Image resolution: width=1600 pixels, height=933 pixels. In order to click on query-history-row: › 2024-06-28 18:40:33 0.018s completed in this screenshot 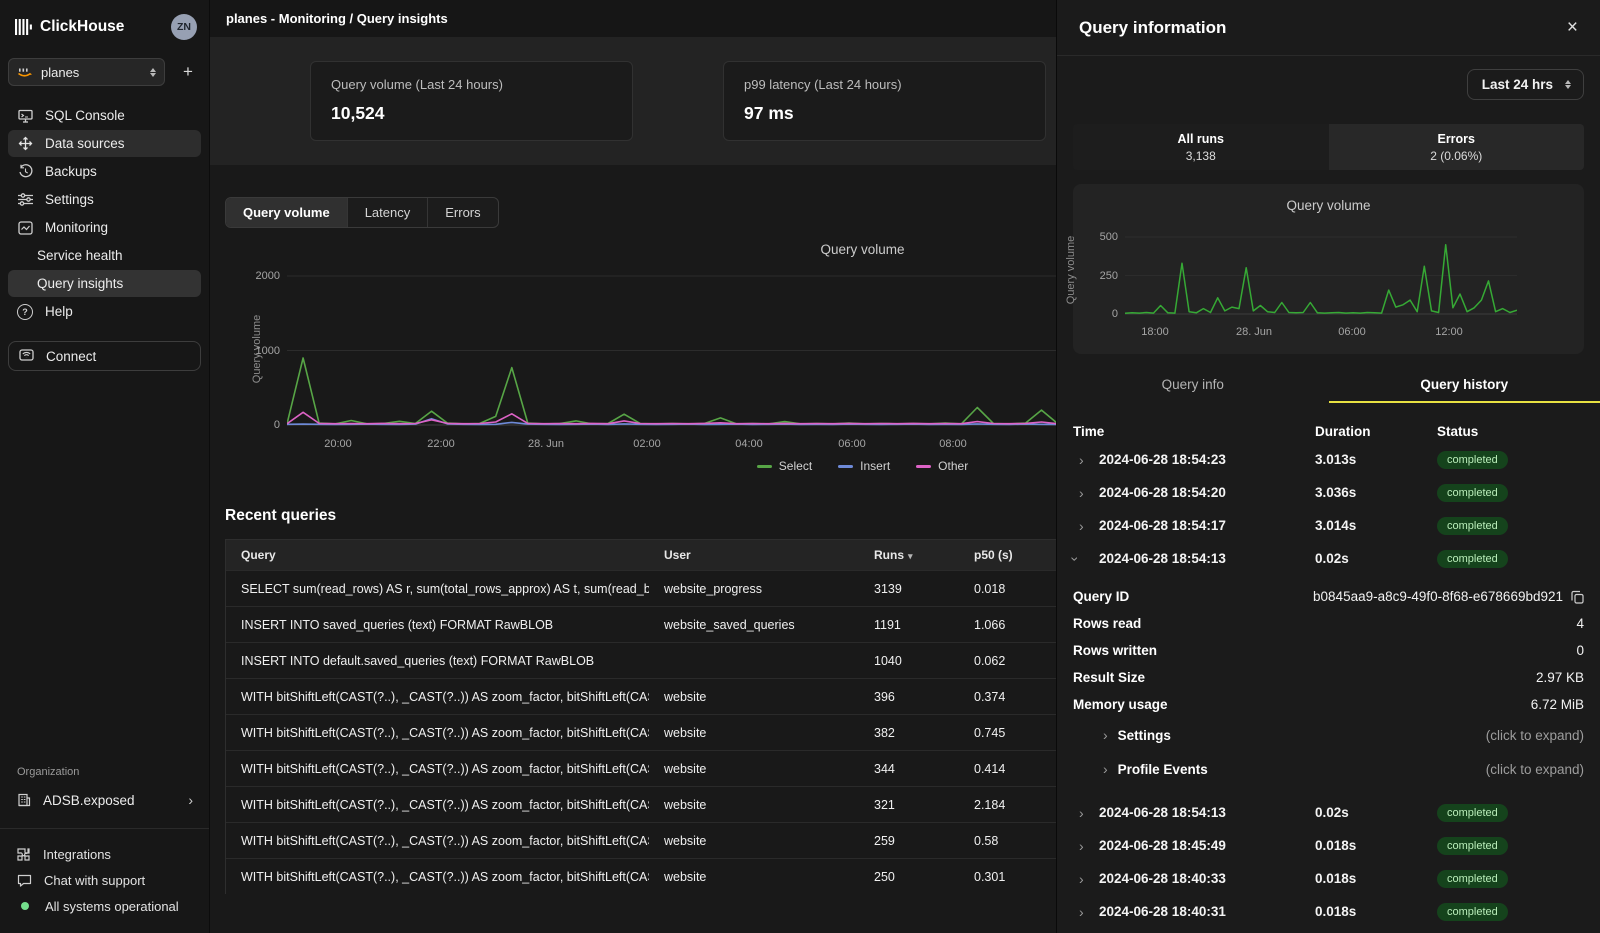, I will do `click(1328, 878)`.